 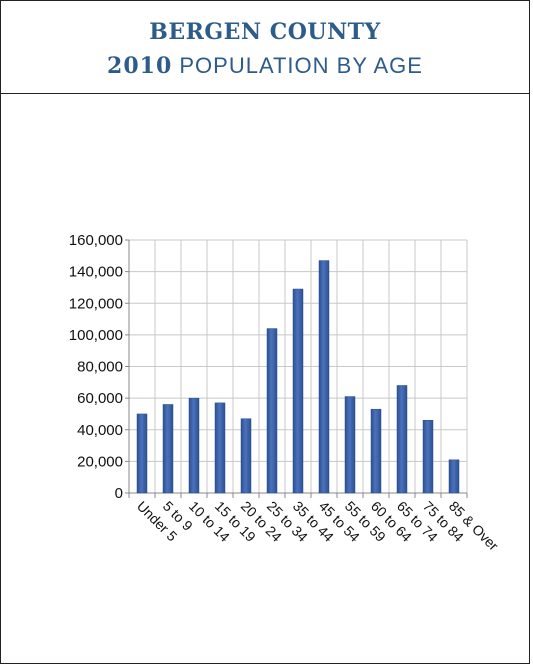 I want to click on chart-title-rest: POPULATION BY AGE, so click(x=297, y=65).